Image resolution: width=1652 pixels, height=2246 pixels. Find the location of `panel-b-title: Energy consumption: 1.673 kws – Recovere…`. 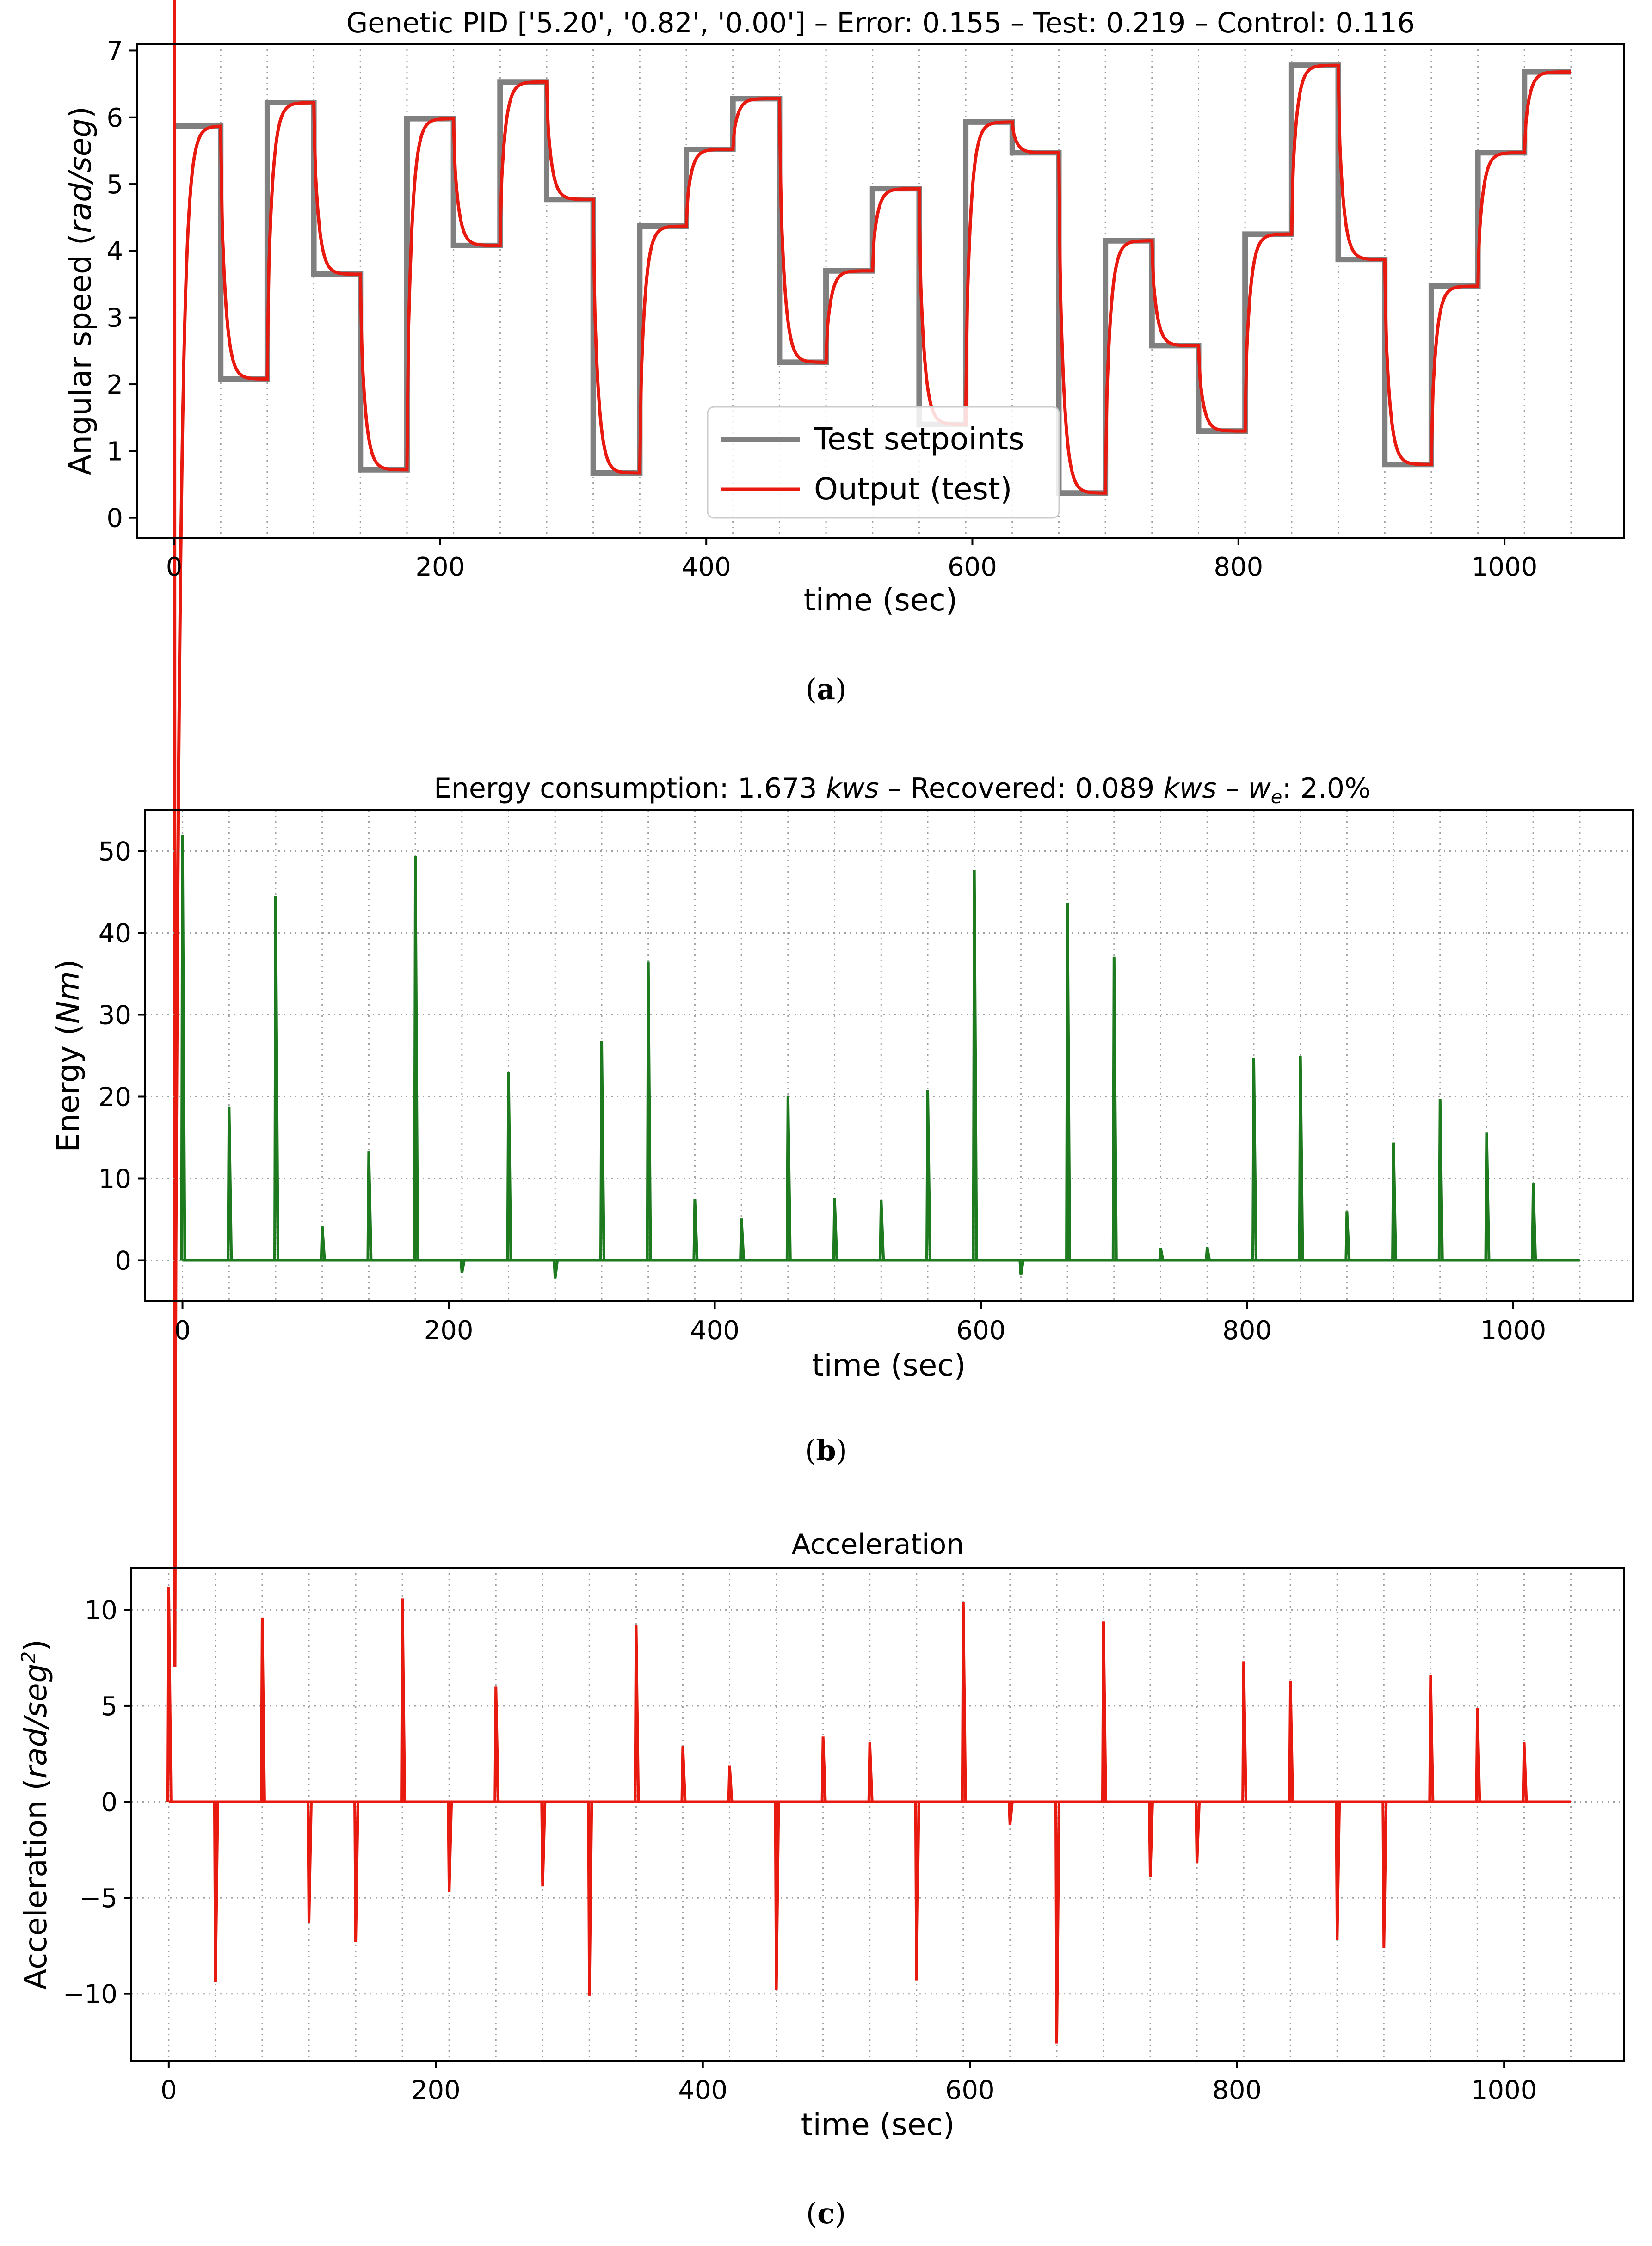

panel-b-title: Energy consumption: 1.673 kws – Recovere… is located at coordinates (902, 790).